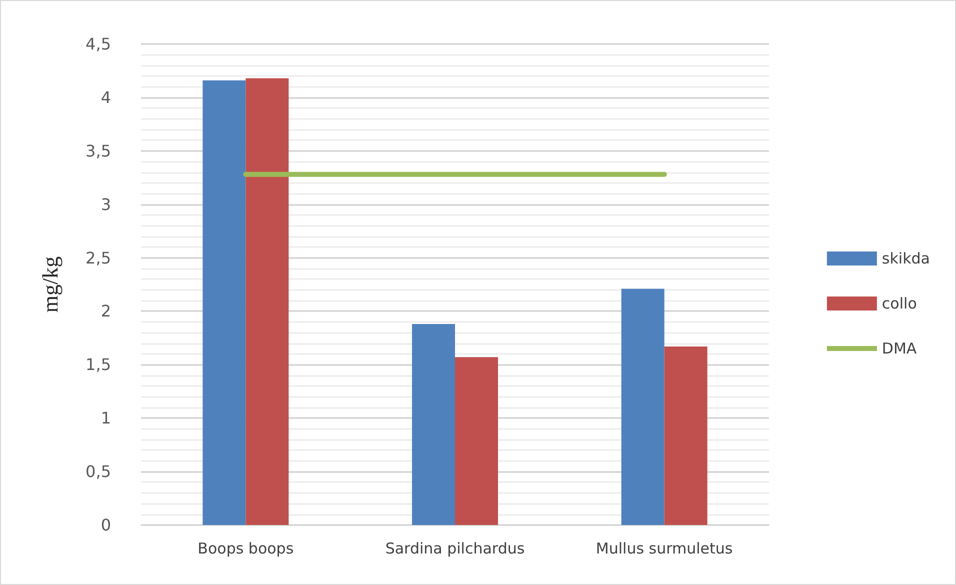  What do you see at coordinates (98, 44) in the screenshot?
I see `y-tick-label: 4,5` at bounding box center [98, 44].